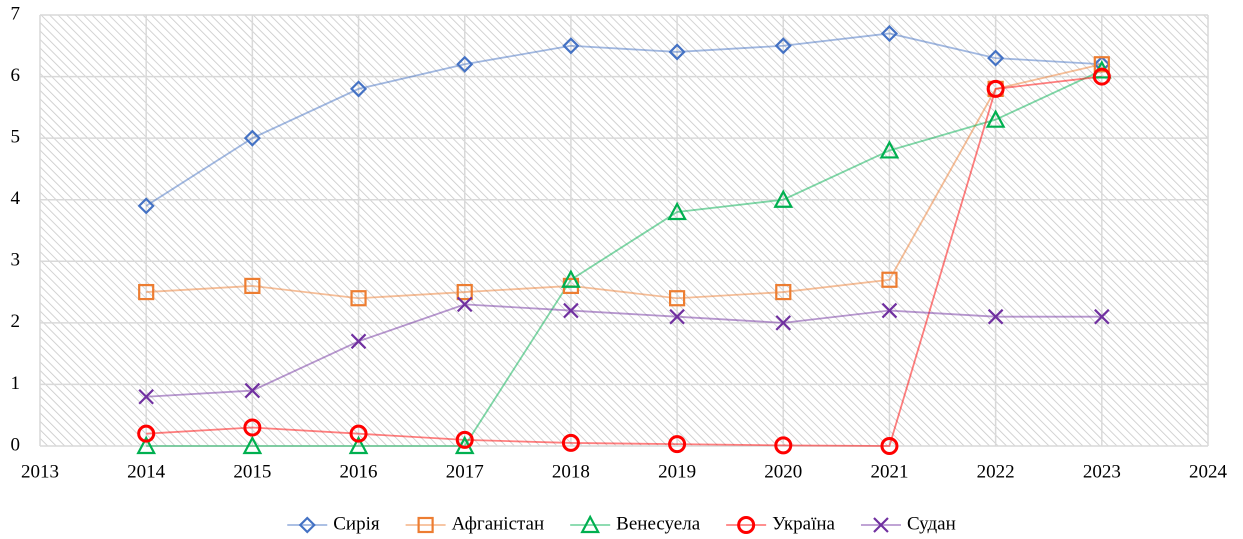  Describe the element at coordinates (16, 13) in the screenshot. I see `y-tick-label: 7` at that location.